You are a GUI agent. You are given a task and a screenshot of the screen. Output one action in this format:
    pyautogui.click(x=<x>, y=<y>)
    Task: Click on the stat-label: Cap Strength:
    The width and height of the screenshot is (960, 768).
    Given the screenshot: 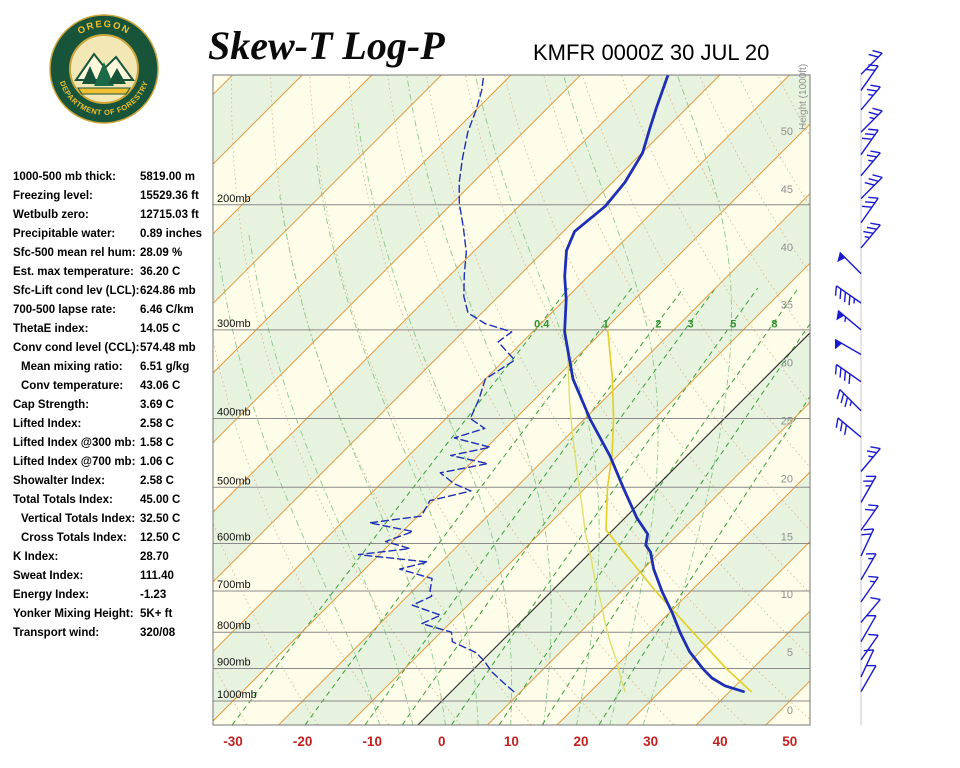 What is the action you would take?
    pyautogui.click(x=51, y=404)
    